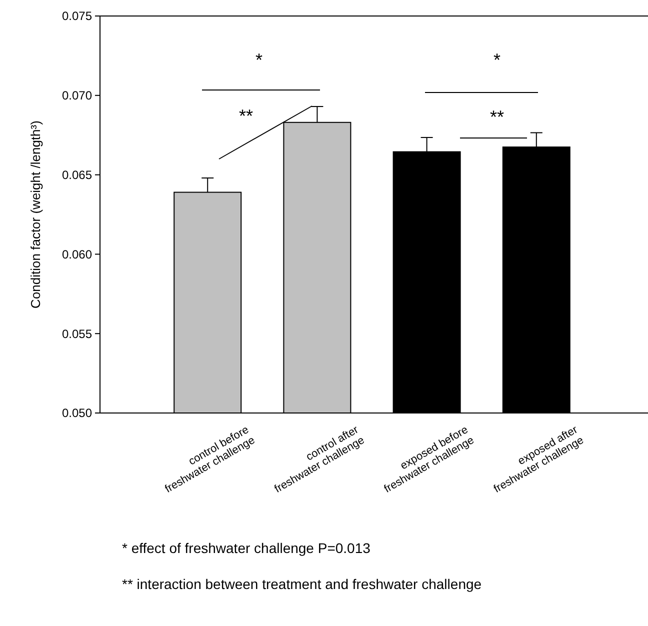 The height and width of the screenshot is (626, 648). Describe the element at coordinates (246, 548) in the screenshot. I see `text: * effect of freshwater challenge P=0.013` at that location.